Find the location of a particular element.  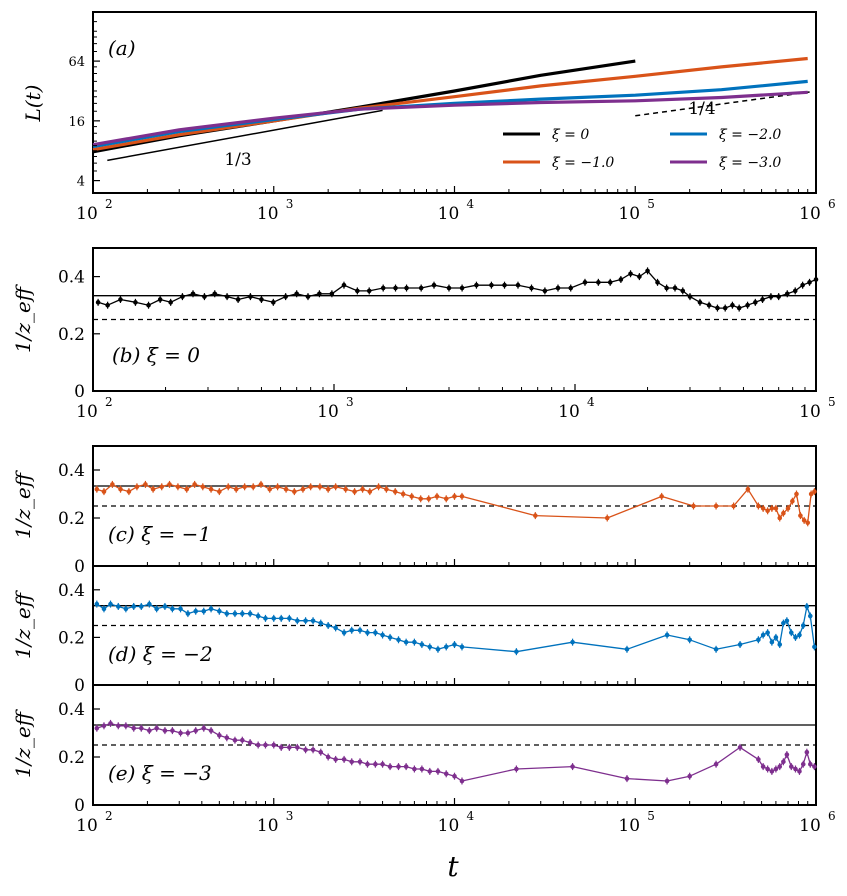

panel-d-ylabel: 1/z_eff is located at coordinates (23, 624).